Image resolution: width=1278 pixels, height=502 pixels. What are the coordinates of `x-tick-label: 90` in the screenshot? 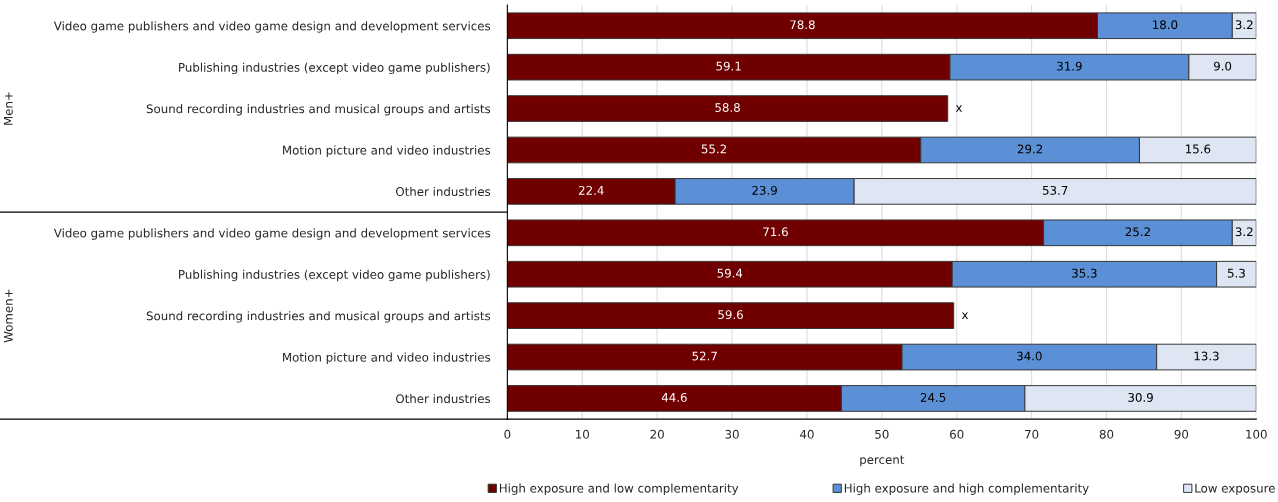 It's located at (1181, 434).